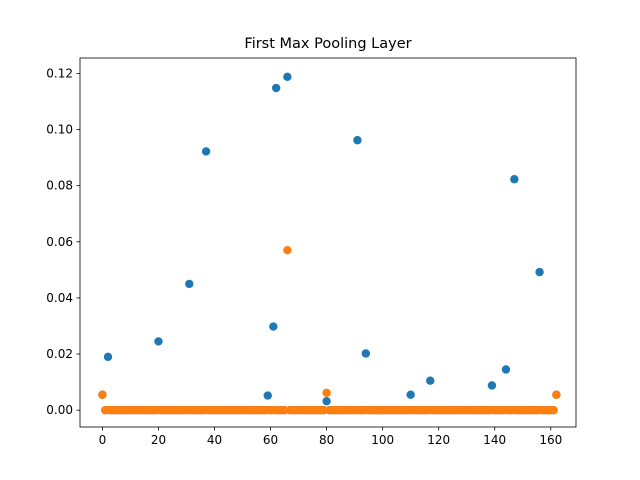 The height and width of the screenshot is (480, 640). I want to click on y-tick-label: 0.08, so click(59, 186).